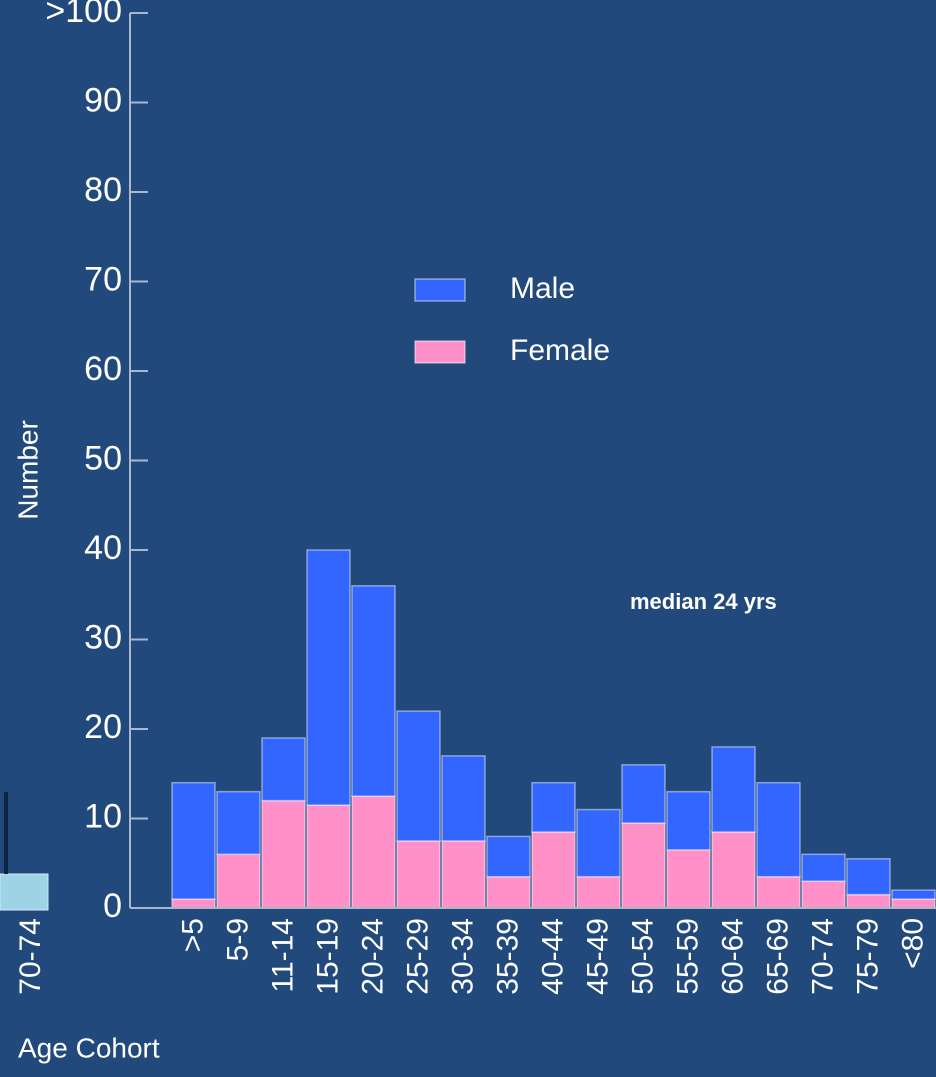 This screenshot has height=1077, width=936. I want to click on x-tick-label: <80, so click(912, 943).